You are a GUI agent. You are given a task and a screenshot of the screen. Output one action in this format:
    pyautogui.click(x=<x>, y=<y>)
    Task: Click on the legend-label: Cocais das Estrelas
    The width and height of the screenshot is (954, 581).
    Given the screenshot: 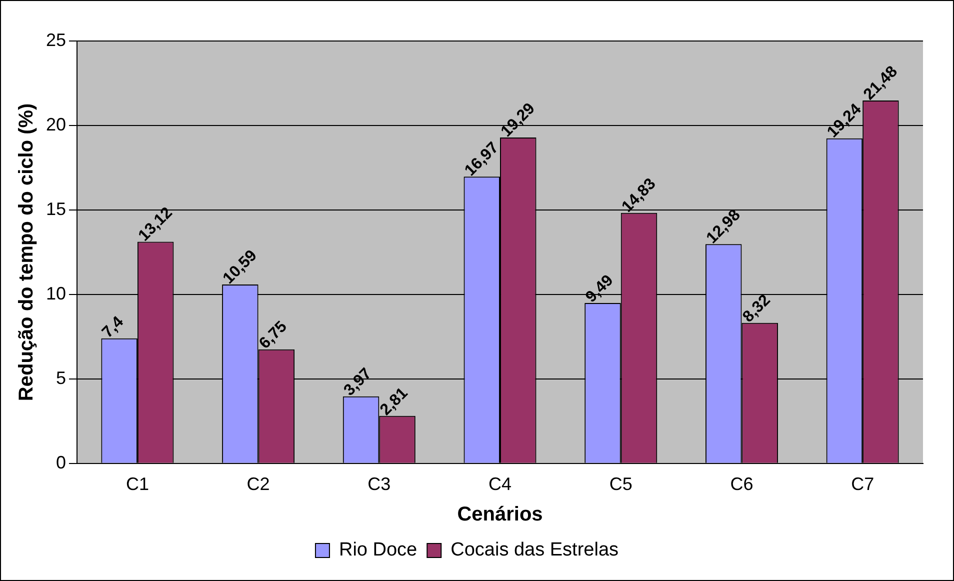 What is the action you would take?
    pyautogui.click(x=534, y=550)
    